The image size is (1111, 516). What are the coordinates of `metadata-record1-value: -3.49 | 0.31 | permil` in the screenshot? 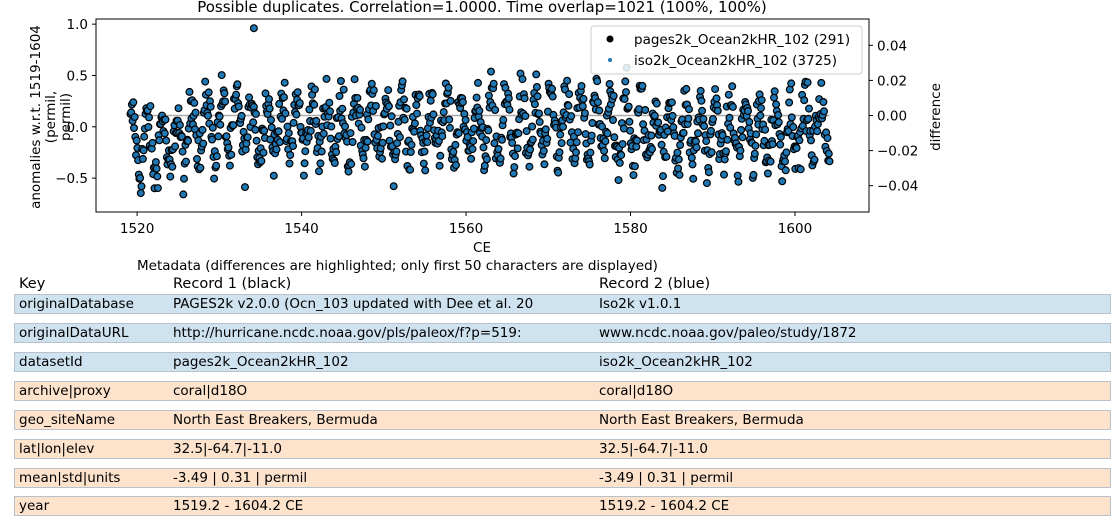 It's located at (240, 478).